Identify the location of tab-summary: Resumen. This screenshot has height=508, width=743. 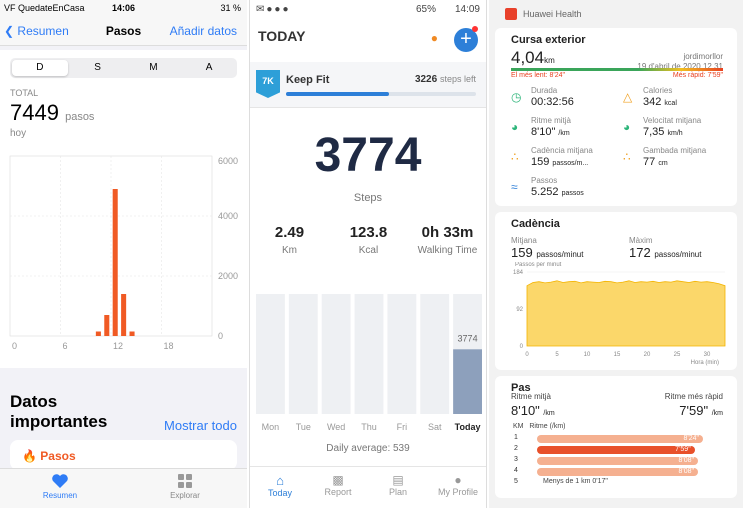
(60, 486).